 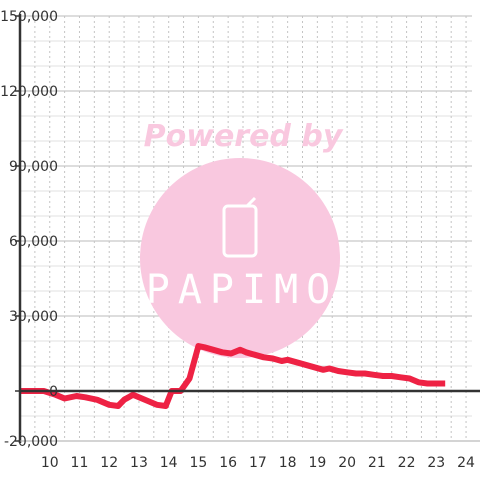 I want to click on x-tick-label: 17, so click(x=258, y=463).